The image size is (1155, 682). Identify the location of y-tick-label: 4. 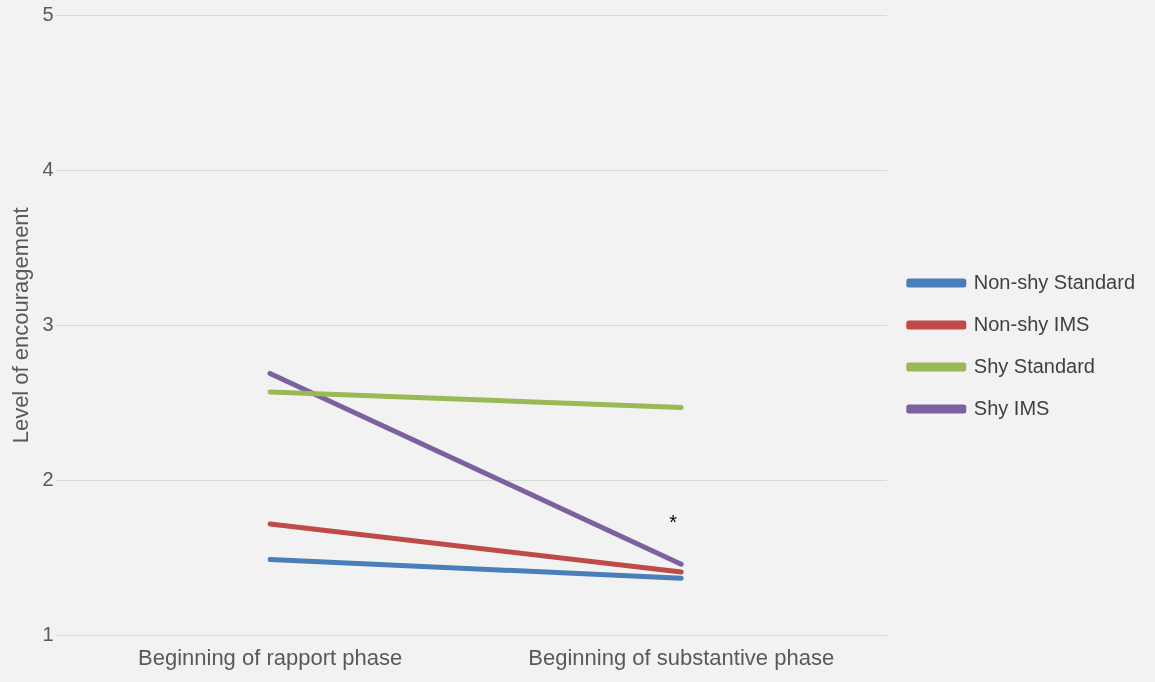
(48, 168).